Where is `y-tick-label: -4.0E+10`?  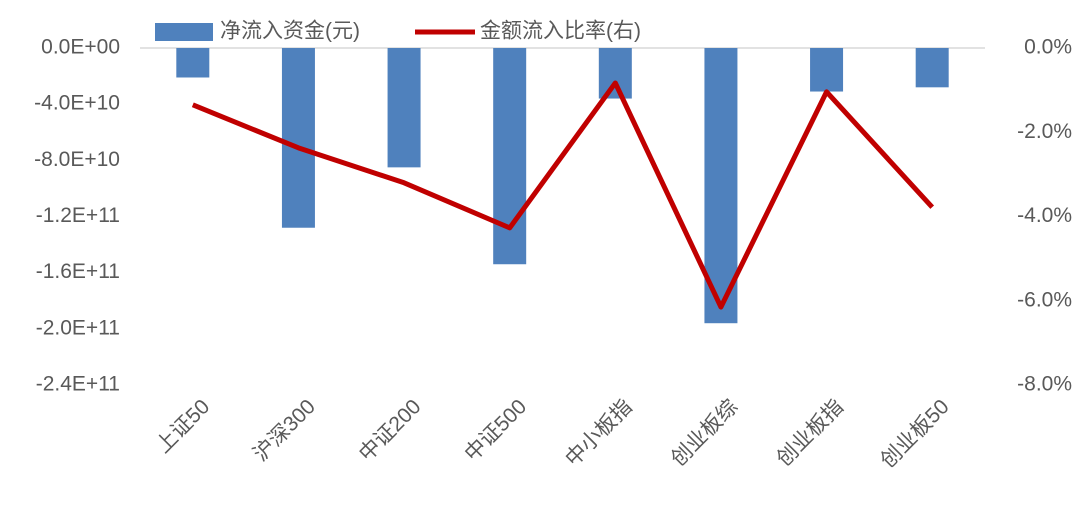
y-tick-label: -4.0E+10 is located at coordinates (77, 103).